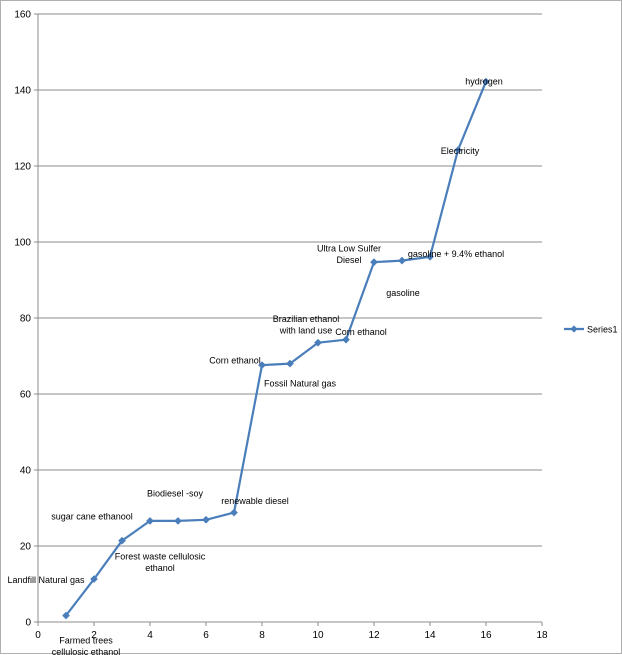 The height and width of the screenshot is (655, 622). Describe the element at coordinates (403, 293) in the screenshot. I see `data-annotation: gasoline` at that location.